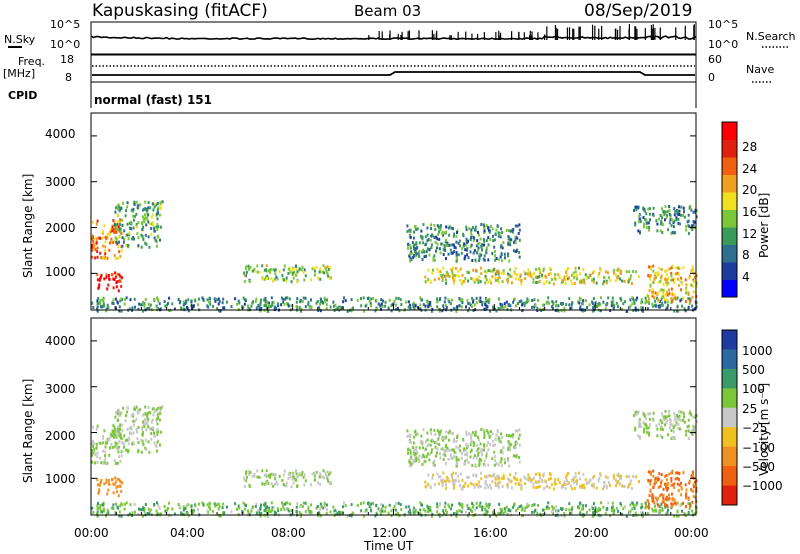  Describe the element at coordinates (762, 486) in the screenshot. I see `vel-cbtick-m1000: −1000` at that location.